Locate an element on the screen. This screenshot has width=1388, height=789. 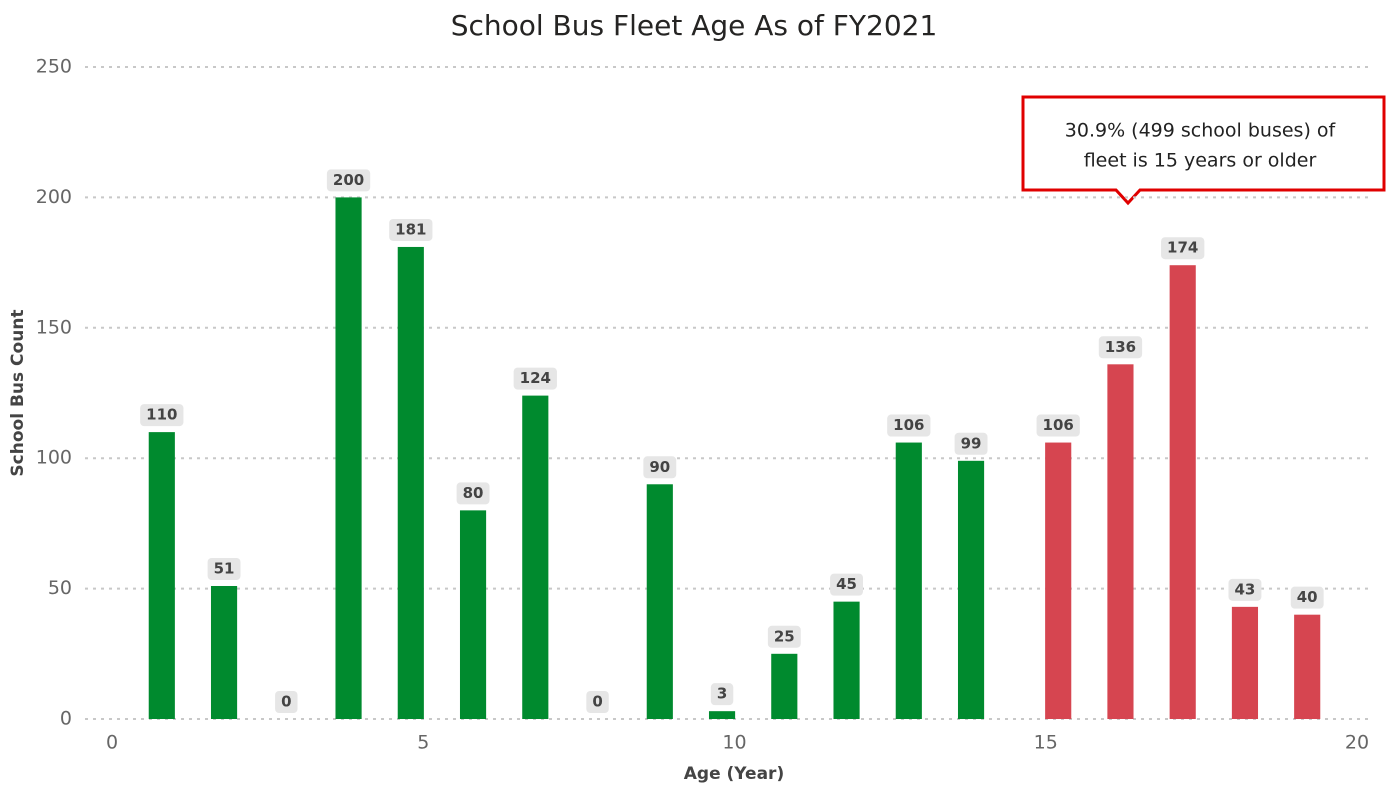
y-tick-label: 200 is located at coordinates (54, 197).